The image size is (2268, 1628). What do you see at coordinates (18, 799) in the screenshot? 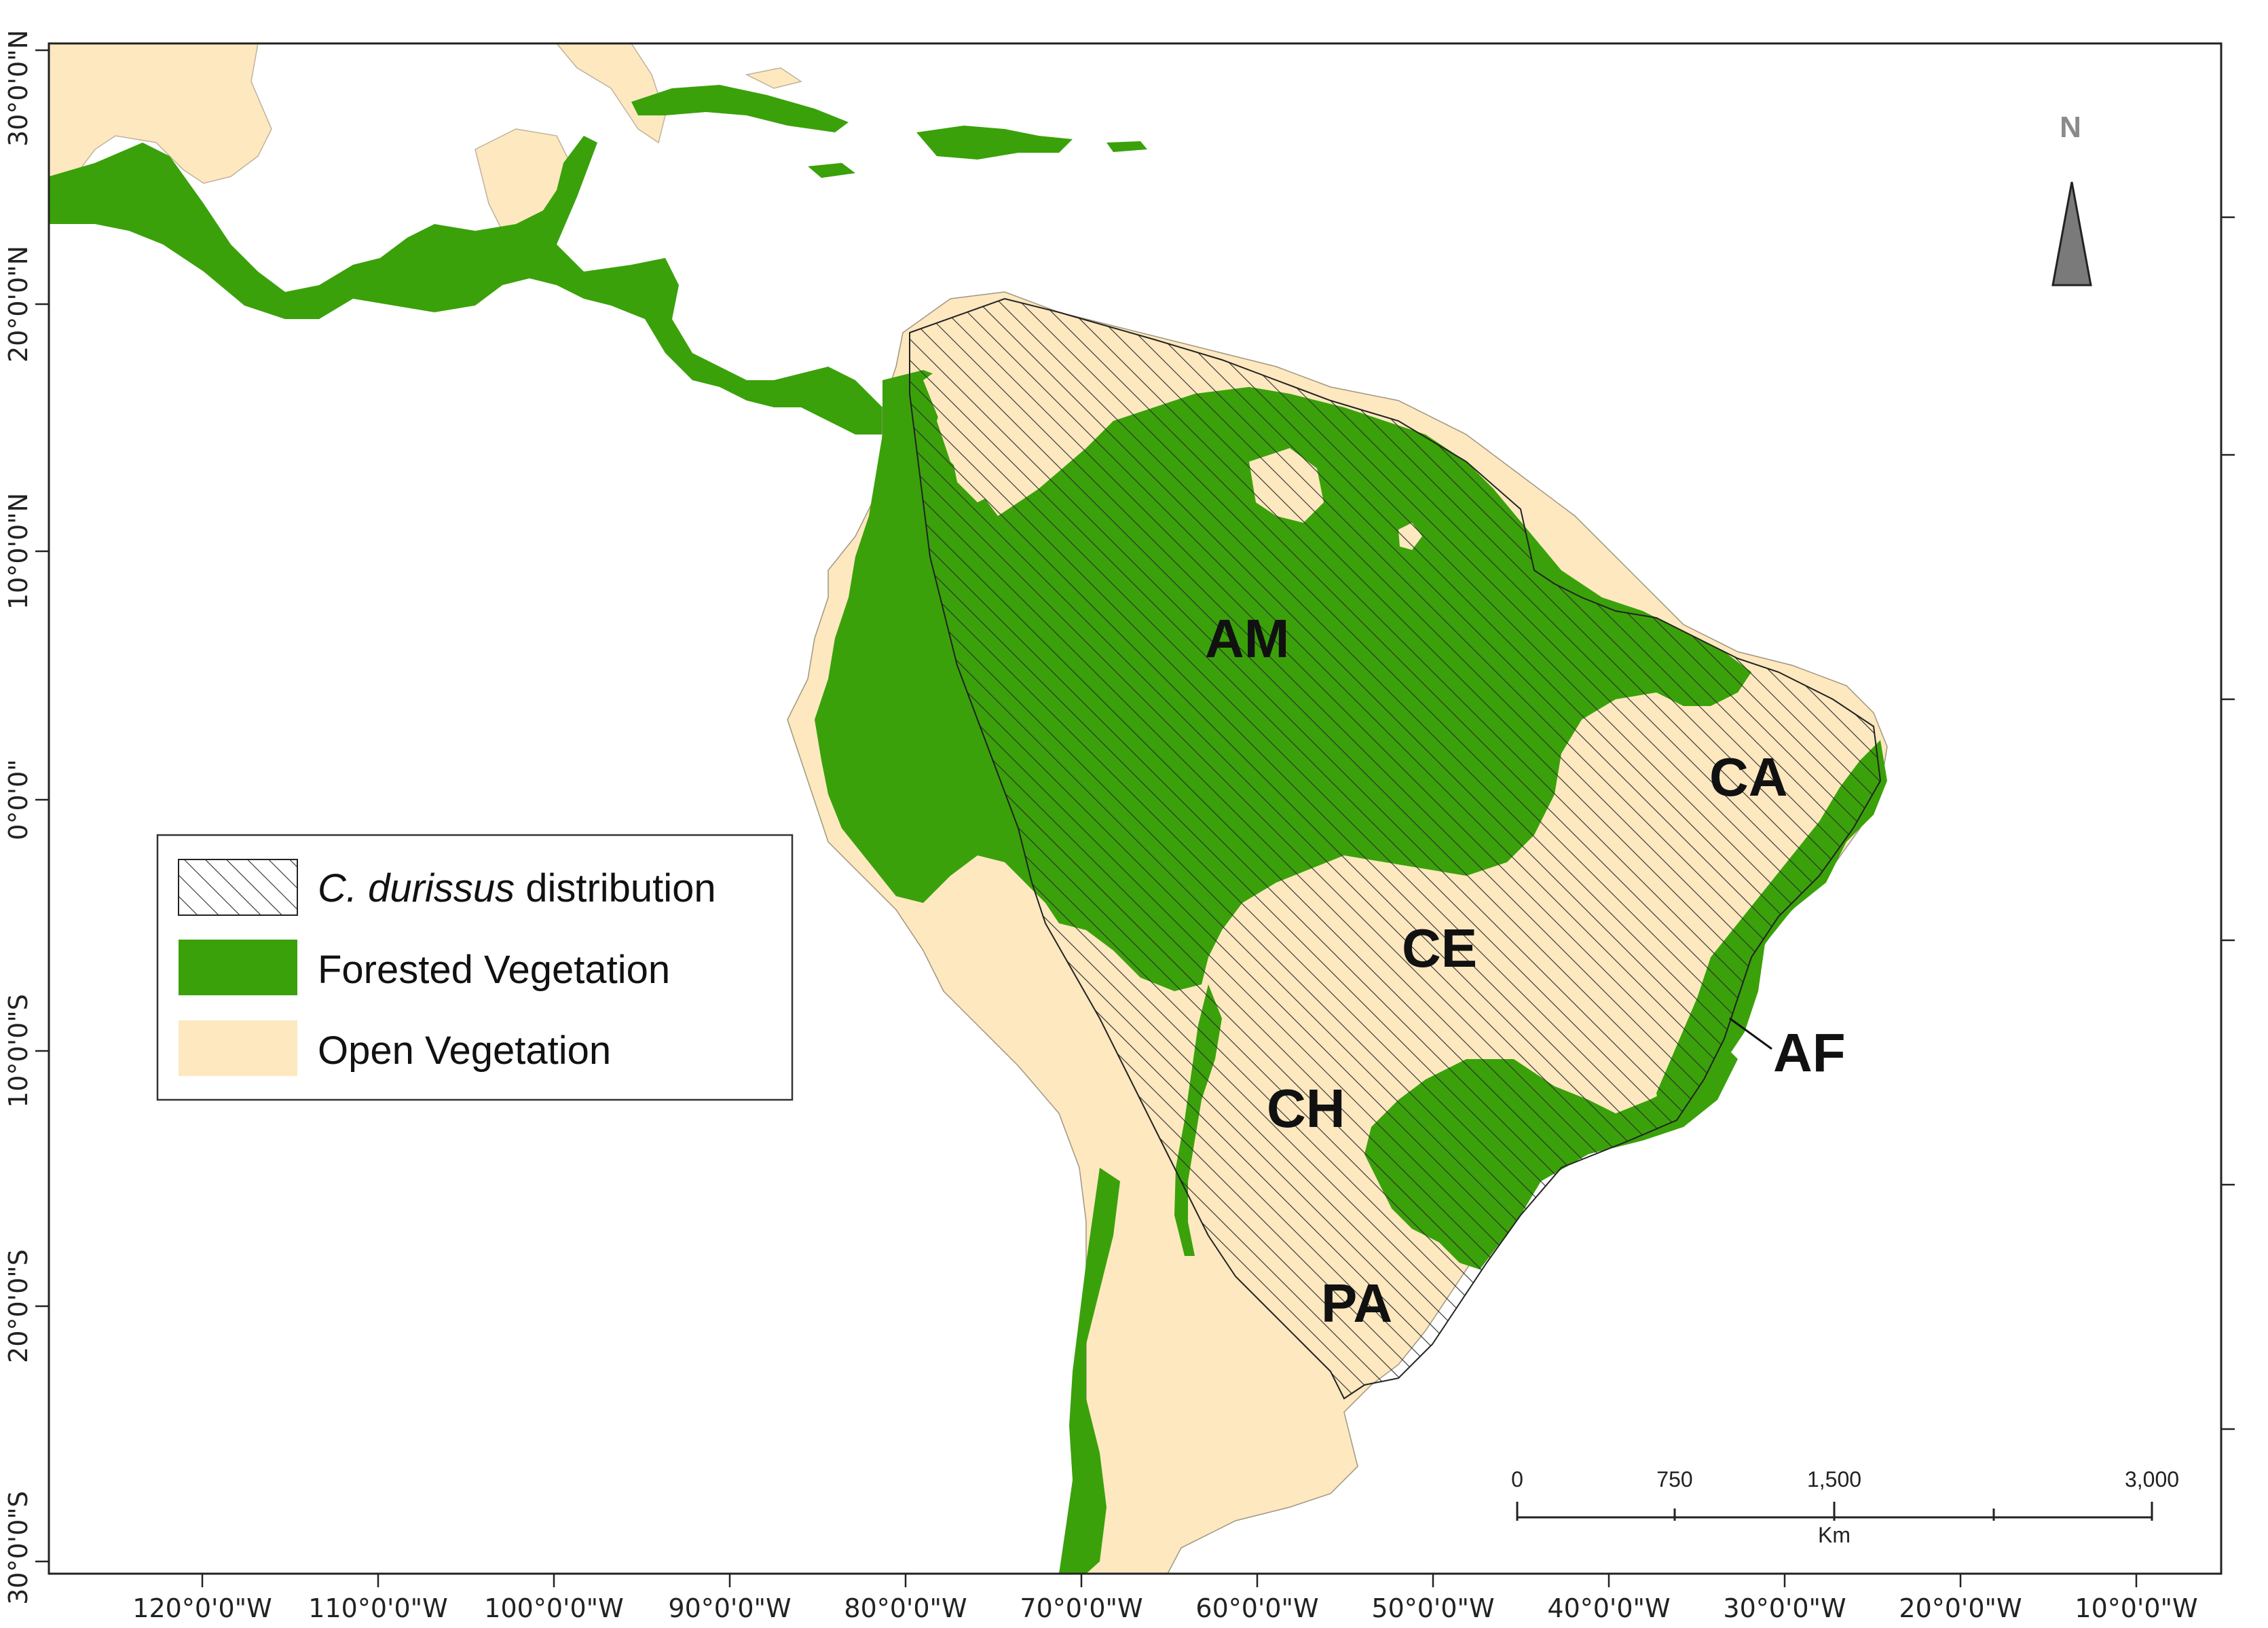
I see `lat-label-0: 0°0'0"` at bounding box center [18, 799].